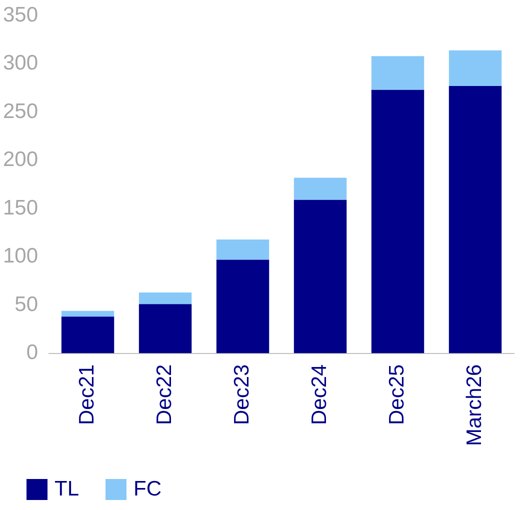 The image size is (522, 510). I want to click on y-tick-label: 300, so click(20, 63).